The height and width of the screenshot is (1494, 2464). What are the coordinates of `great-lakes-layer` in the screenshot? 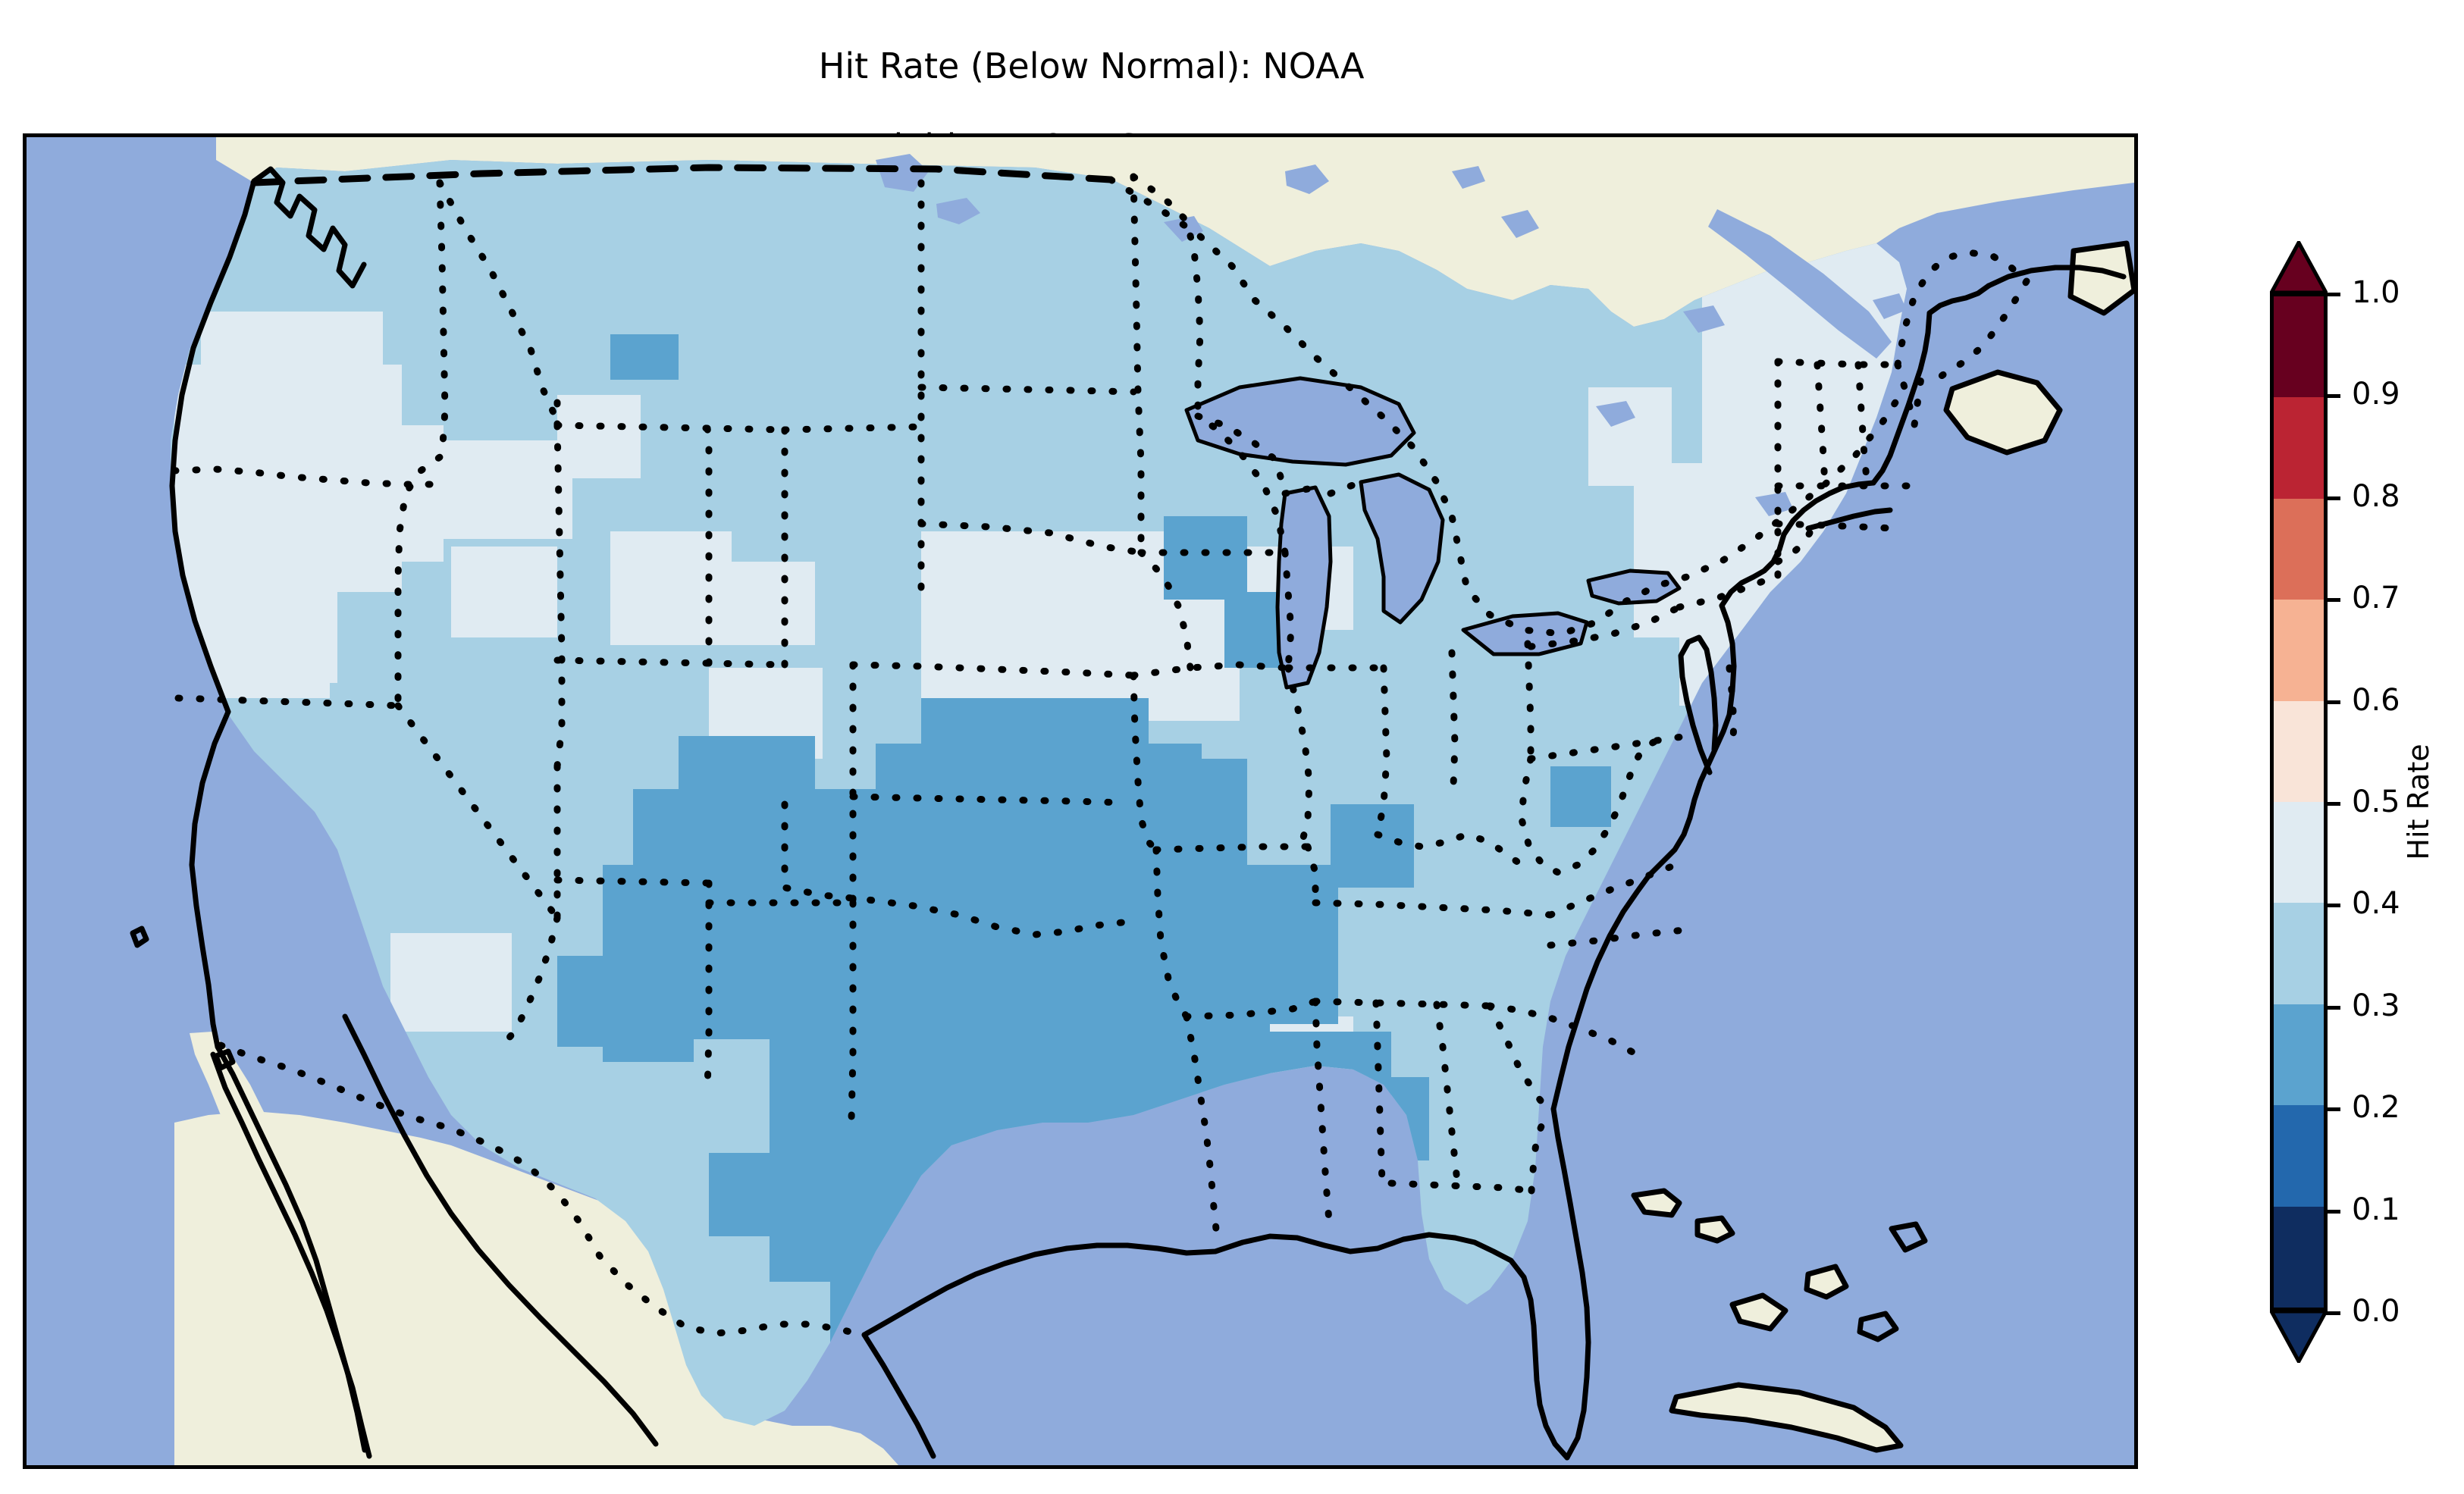 It's located at (1392, 420).